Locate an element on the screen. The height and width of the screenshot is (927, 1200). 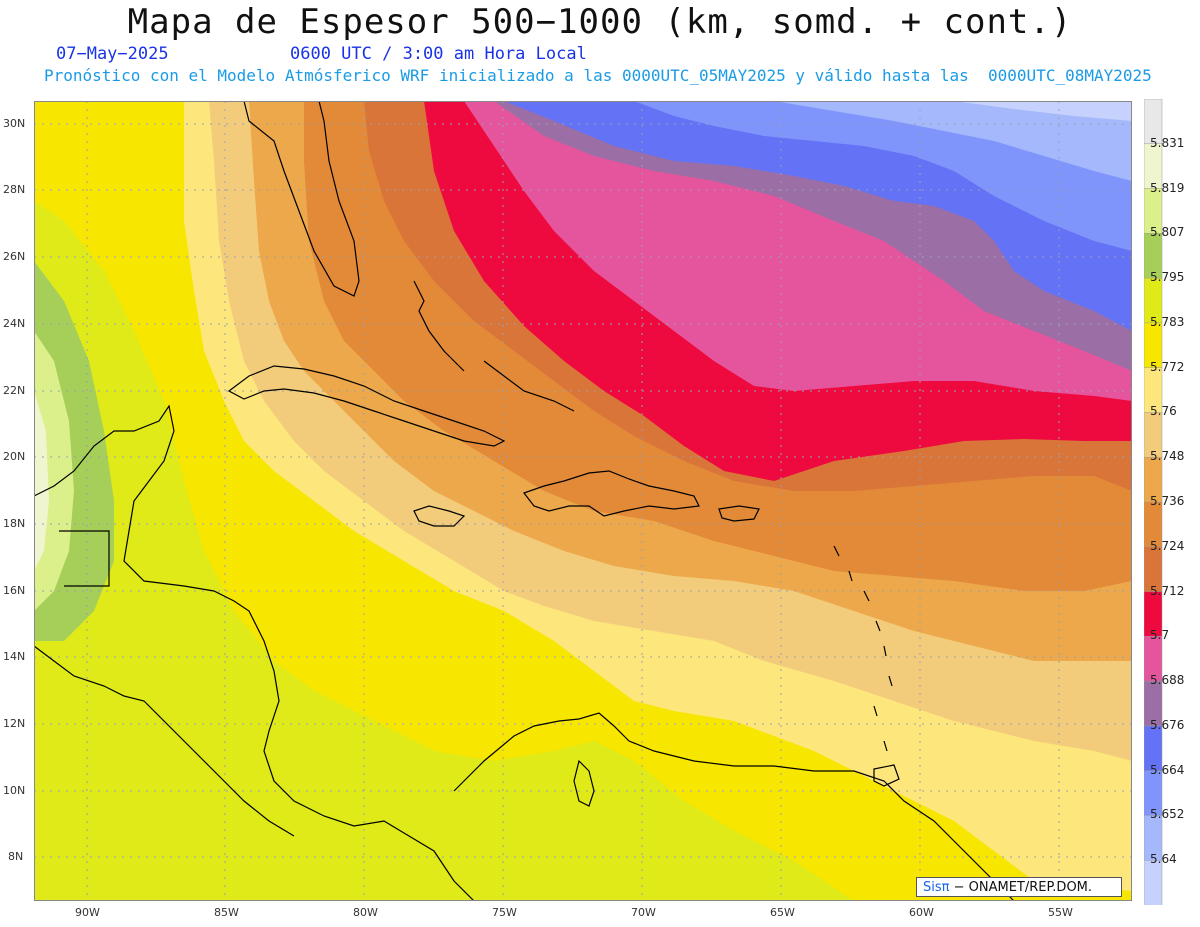
lat-label-16n: 16N is located at coordinates (14, 590).